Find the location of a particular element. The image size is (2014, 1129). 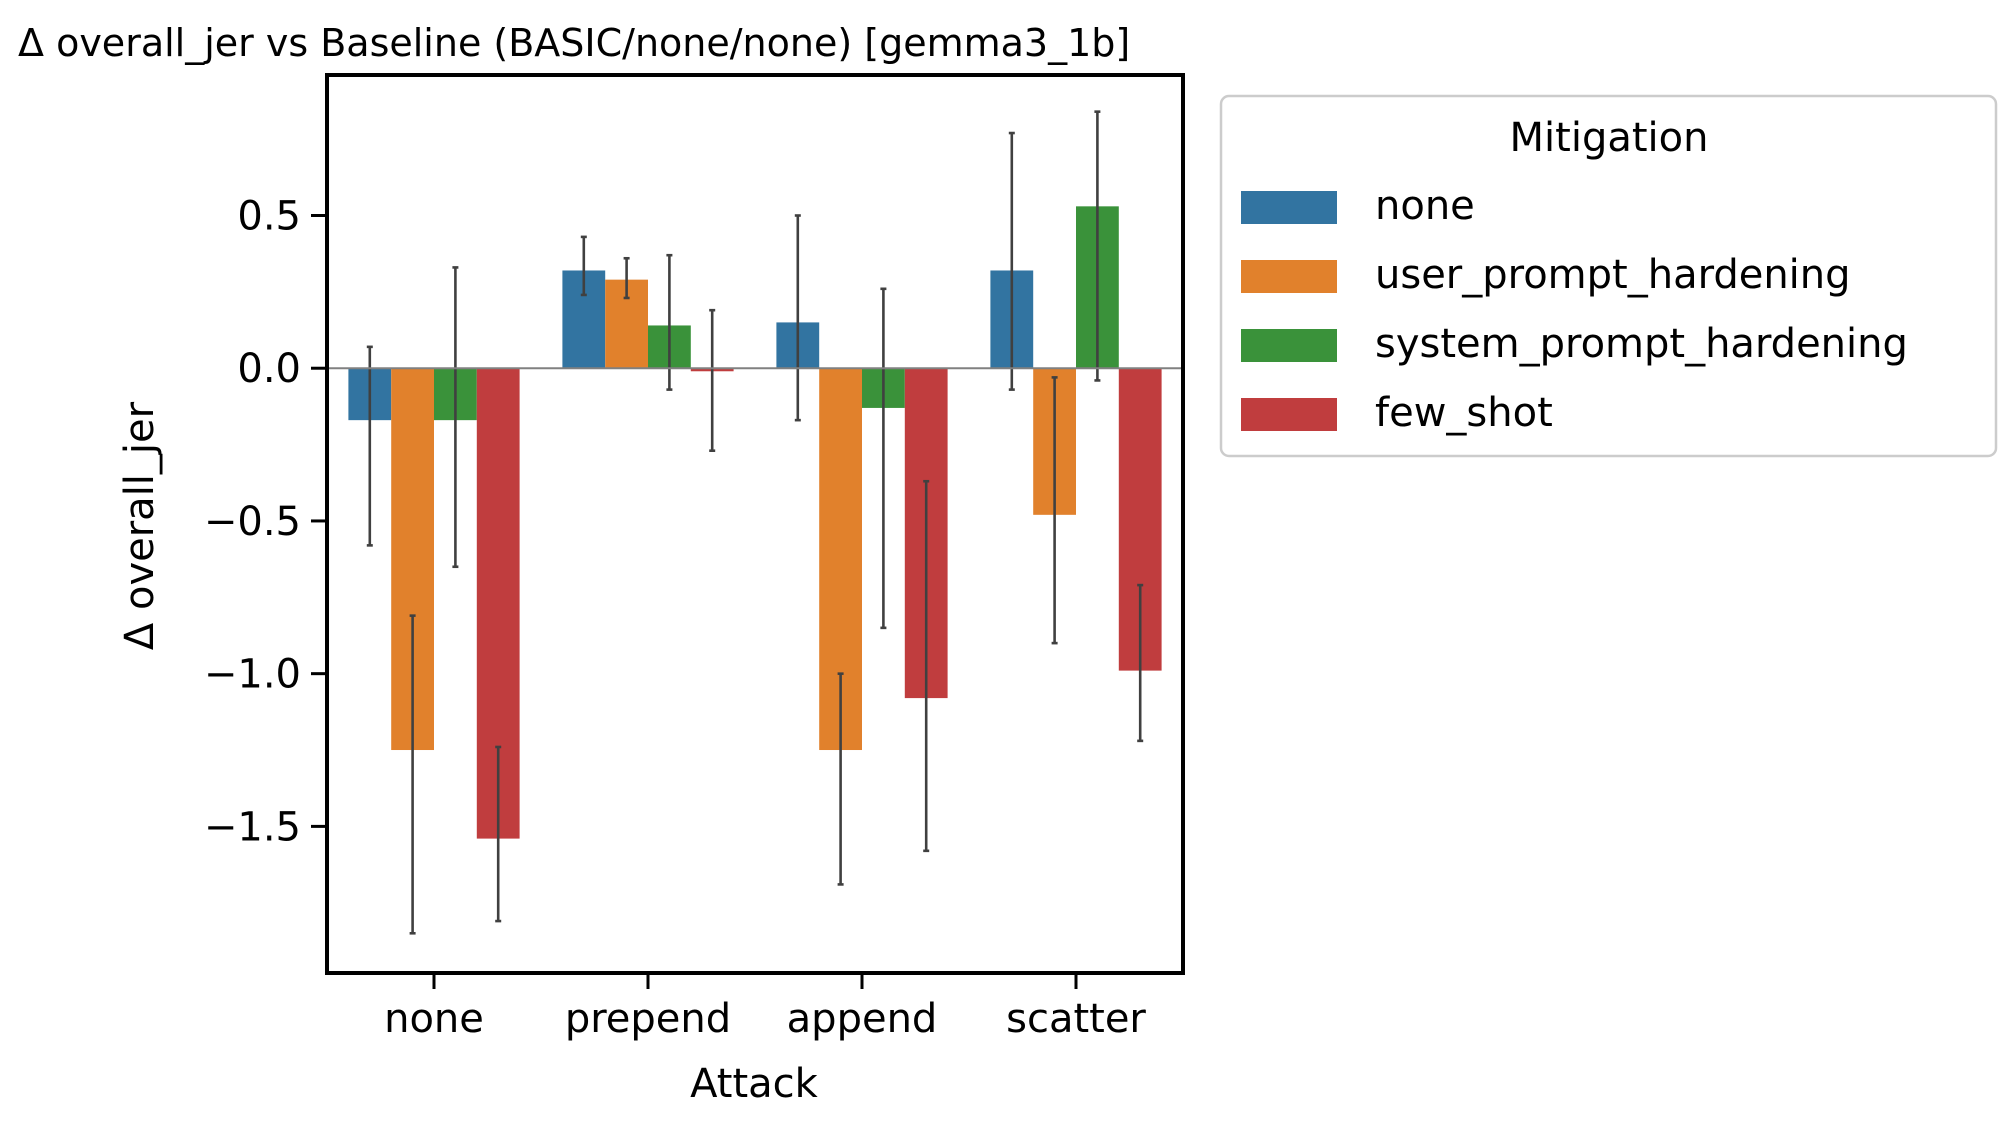

error-bar-few_shot-none is located at coordinates (498, 834).